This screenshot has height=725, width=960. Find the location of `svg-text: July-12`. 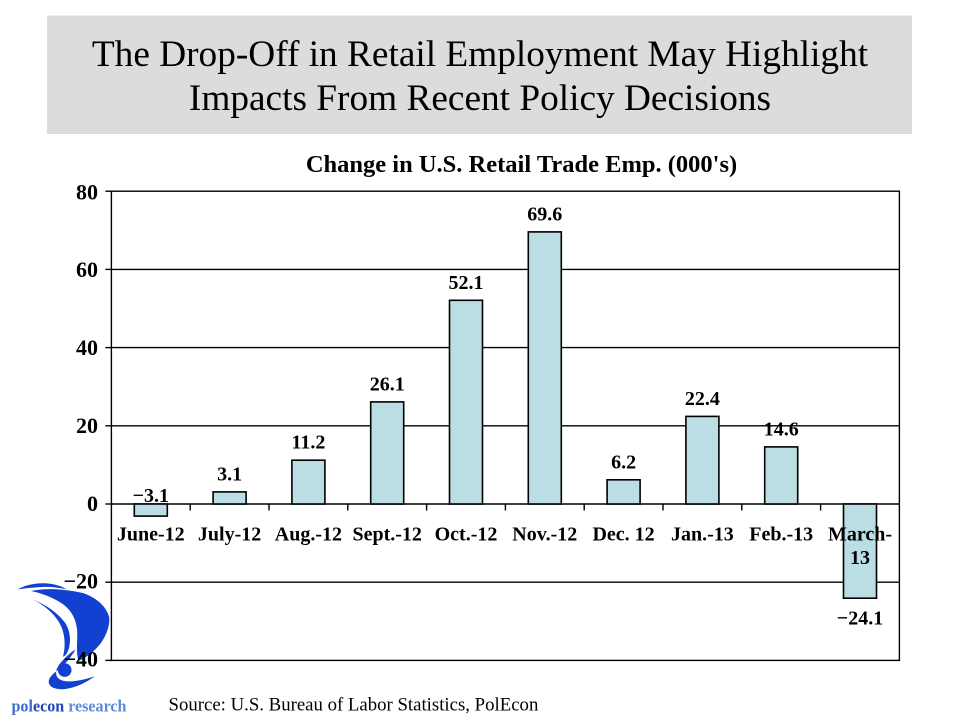

svg-text: July-12 is located at coordinates (229, 534).